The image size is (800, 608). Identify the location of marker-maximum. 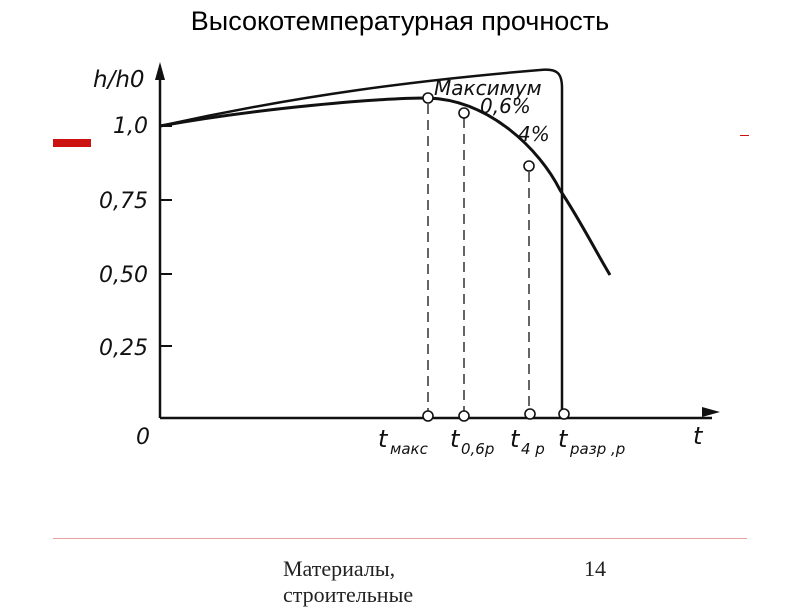
(428, 98).